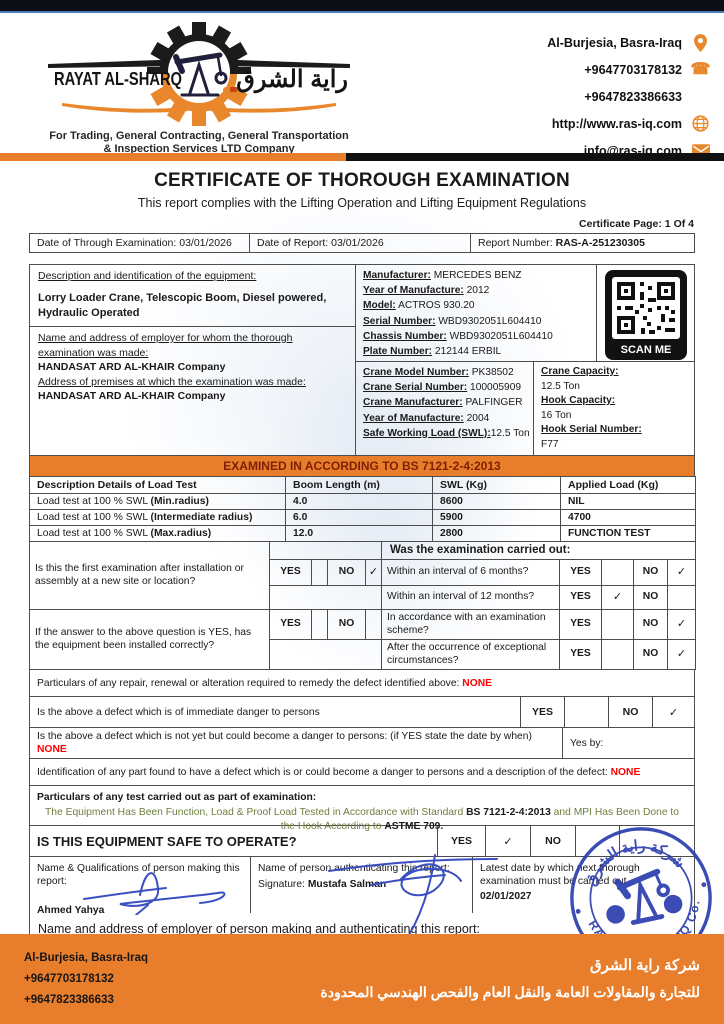 This screenshot has height=1024, width=724. What do you see at coordinates (644, 896) in the screenshot?
I see `stamp-pumpjack-icon` at bounding box center [644, 896].